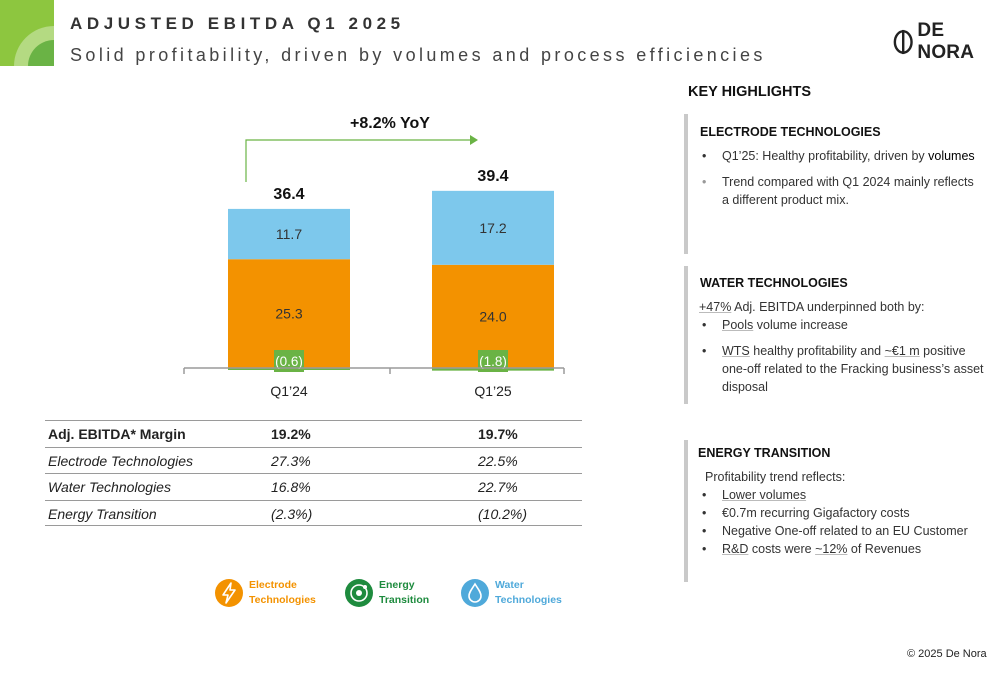 This screenshot has height=685, width=1000. Describe the element at coordinates (842, 325) in the screenshot. I see `bullet: Pools volume increase` at that location.